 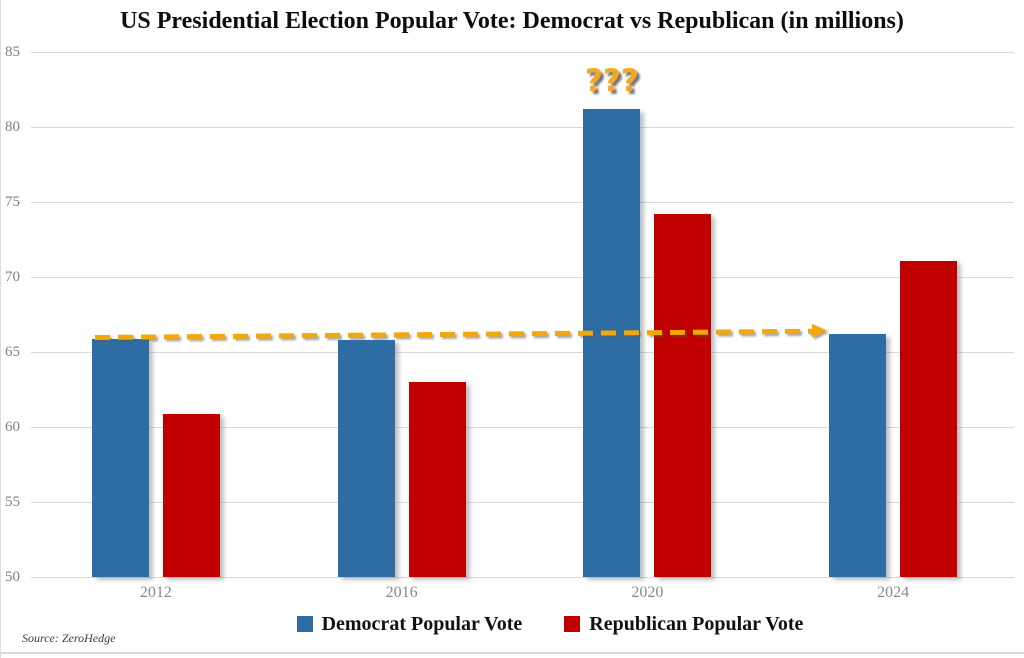 What do you see at coordinates (512, 653) in the screenshot?
I see `bottom-divider-line` at bounding box center [512, 653].